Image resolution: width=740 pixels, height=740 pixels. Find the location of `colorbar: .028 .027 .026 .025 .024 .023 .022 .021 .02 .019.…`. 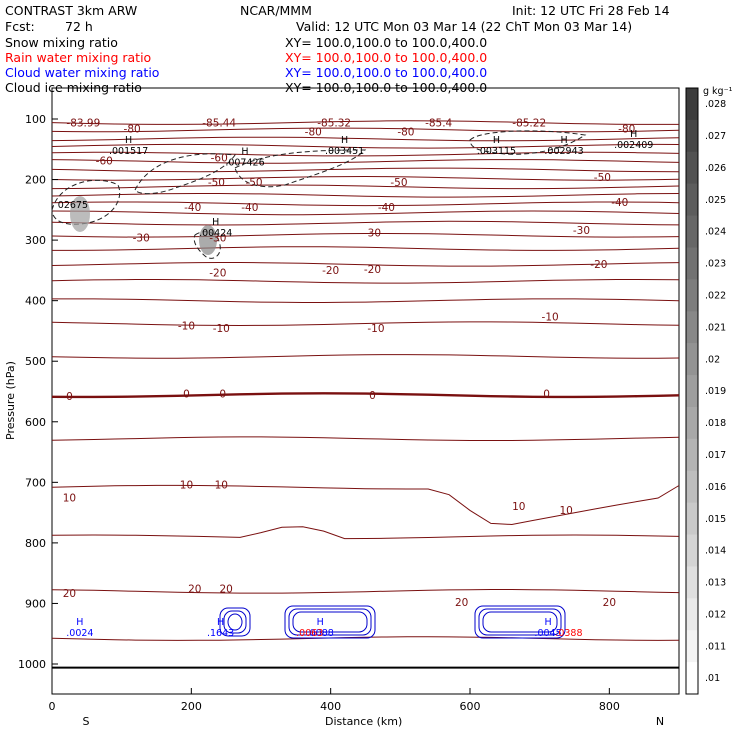

colorbar: .028 .027 .026 .025 .024 .023 .022 .021 .02 .019.… is located at coordinates (709, 390).